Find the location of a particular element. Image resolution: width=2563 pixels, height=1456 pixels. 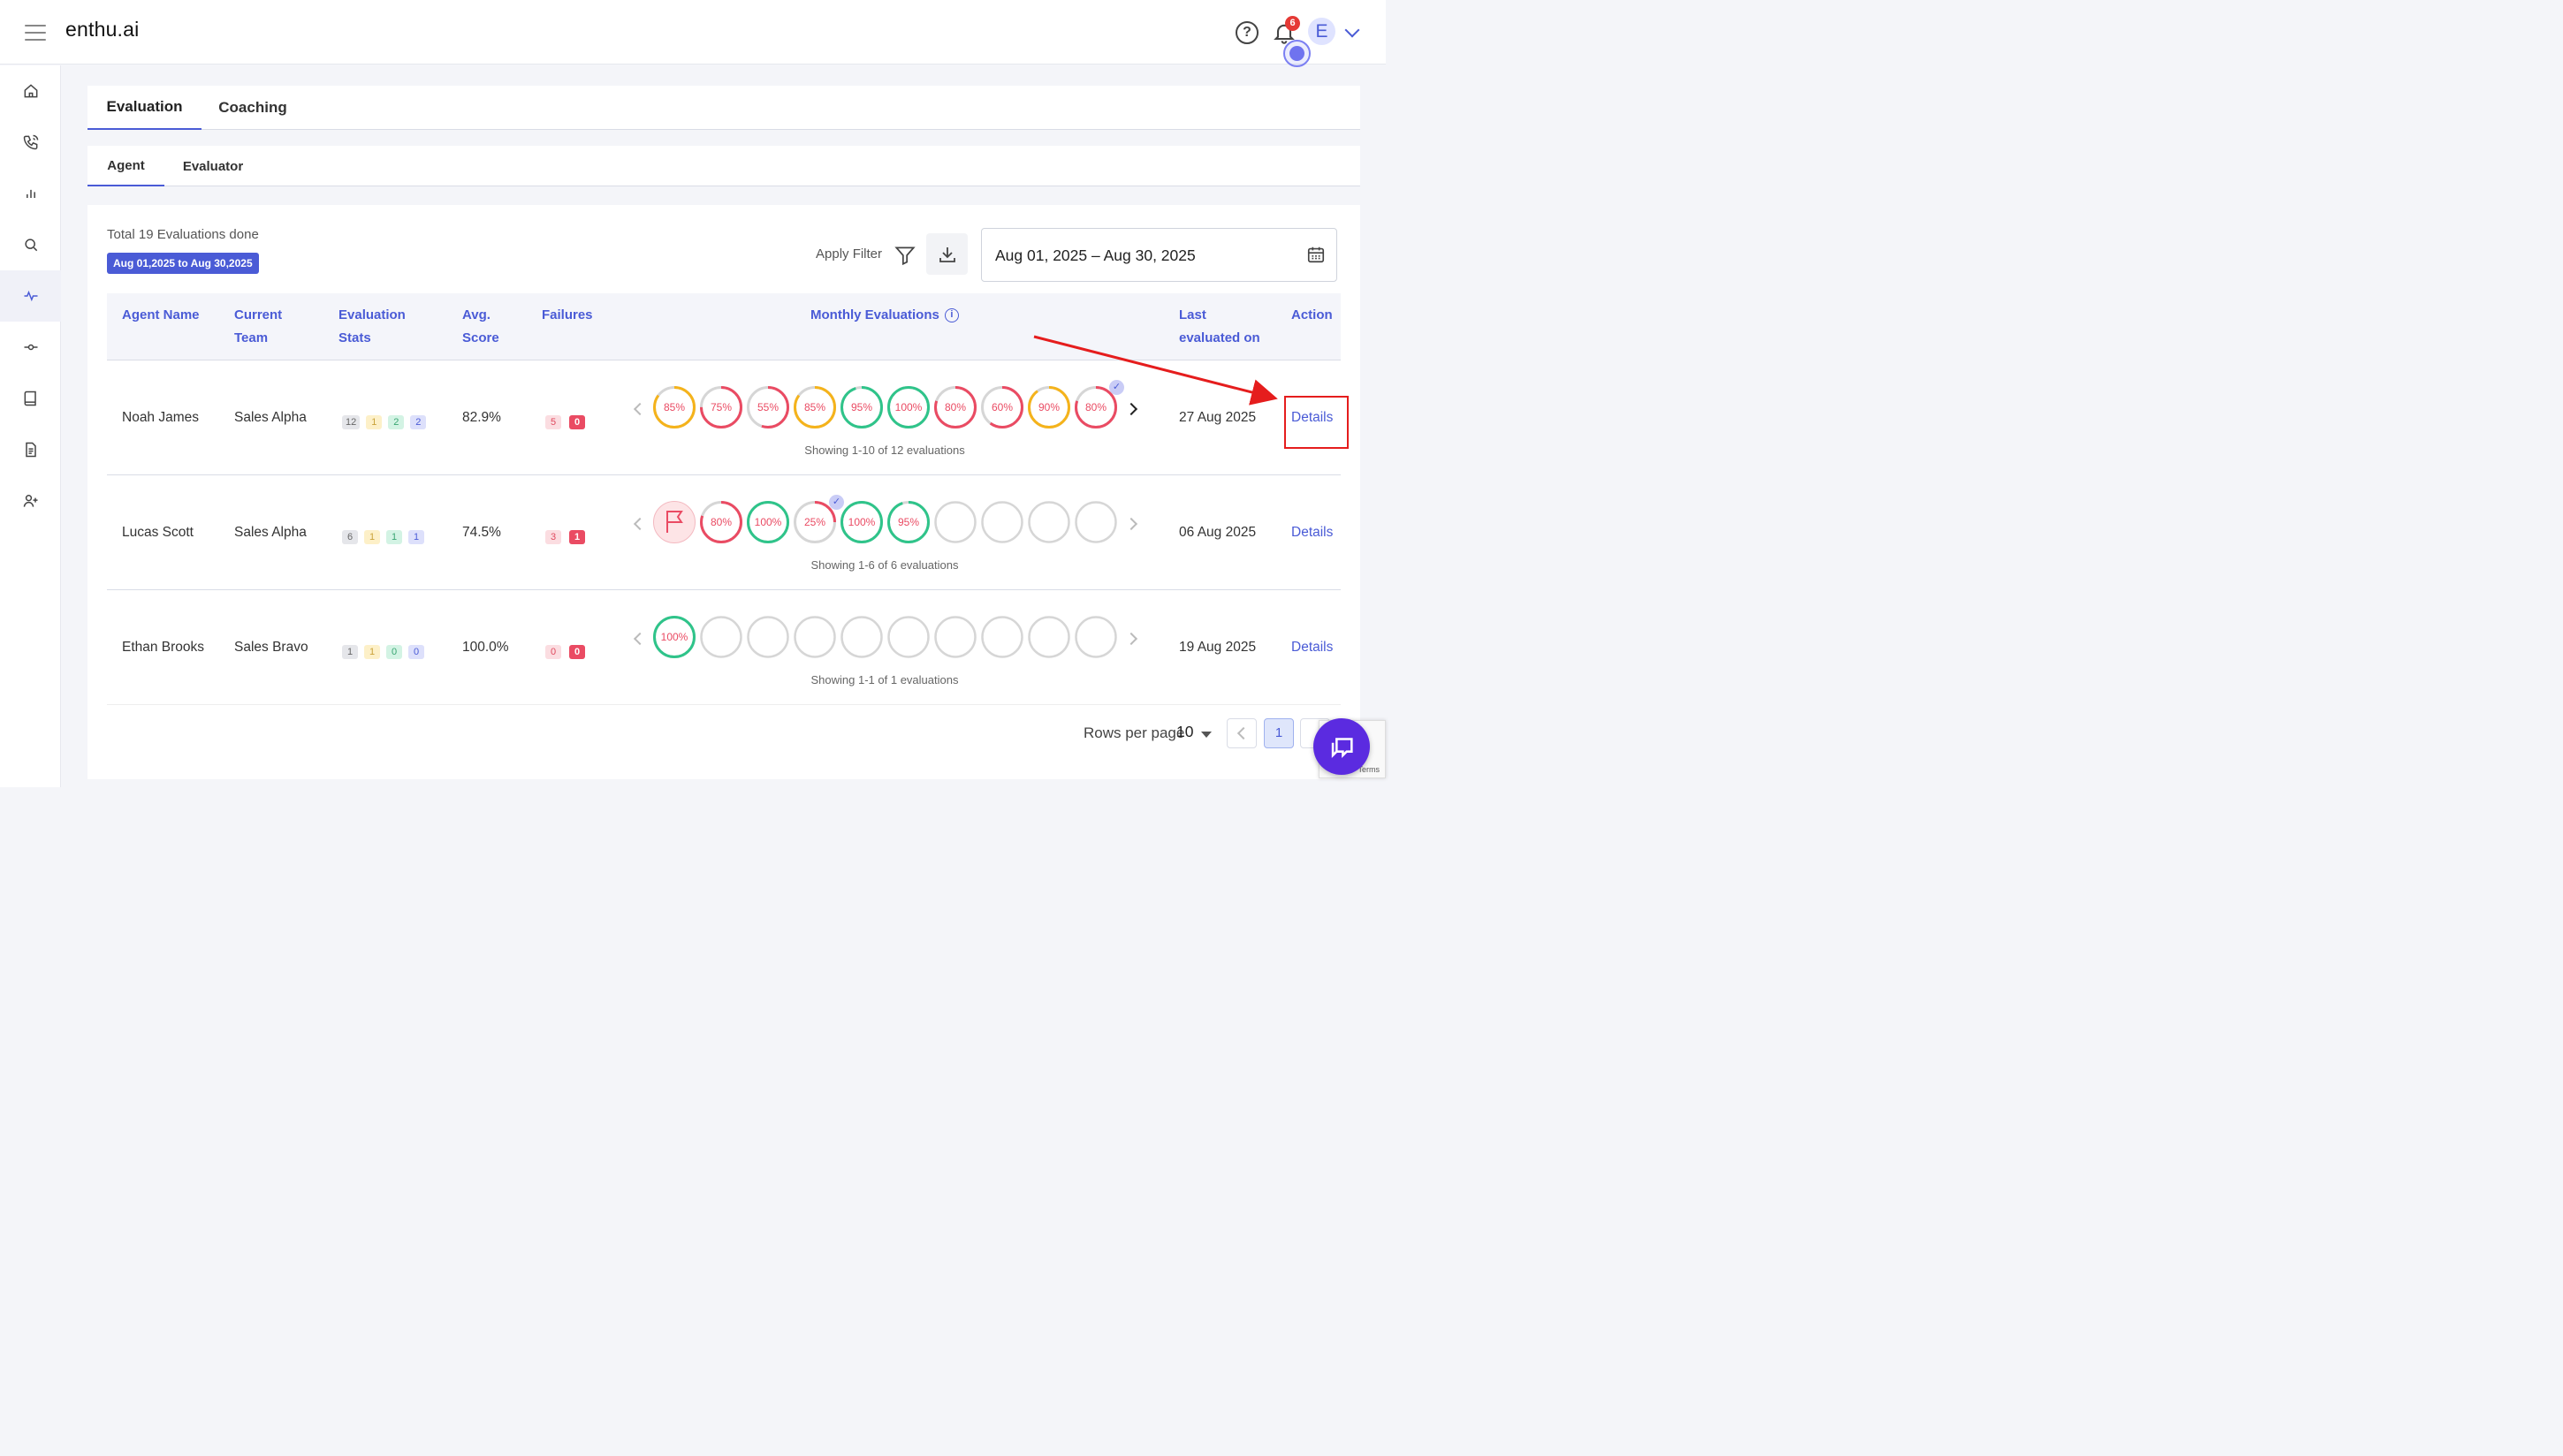

download-button is located at coordinates (947, 254).